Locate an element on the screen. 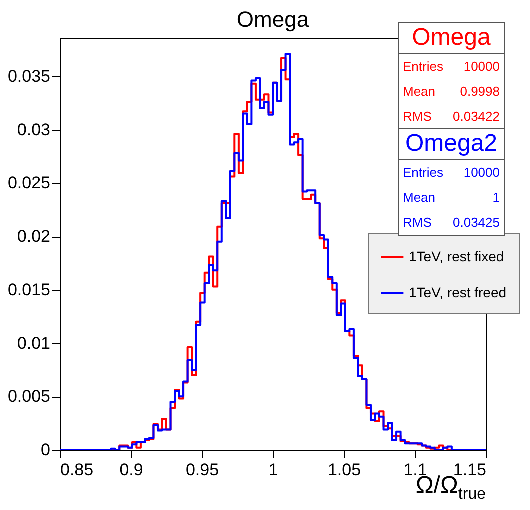  legend-label: 1TeV, rest fixed is located at coordinates (456, 256).